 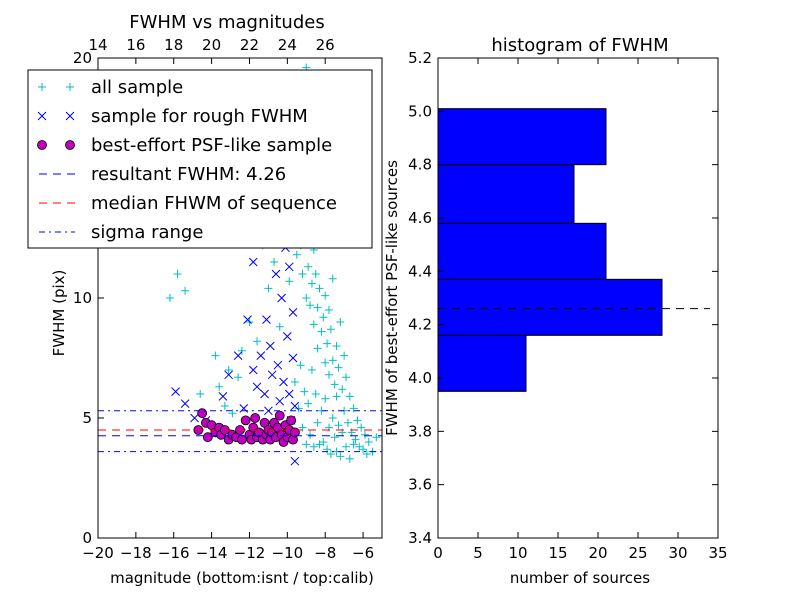 I want to click on histogram-title: histogram of FWHM, so click(x=579, y=45).